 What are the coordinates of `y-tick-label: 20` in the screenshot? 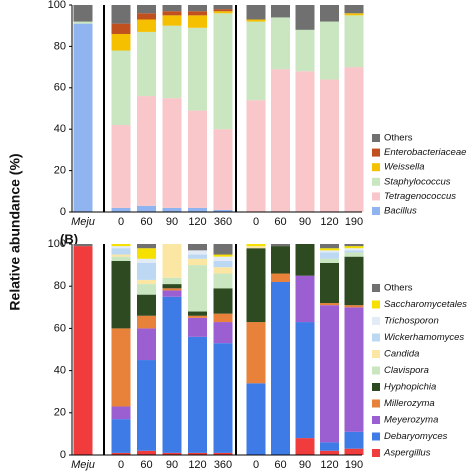 It's located at (60, 413).